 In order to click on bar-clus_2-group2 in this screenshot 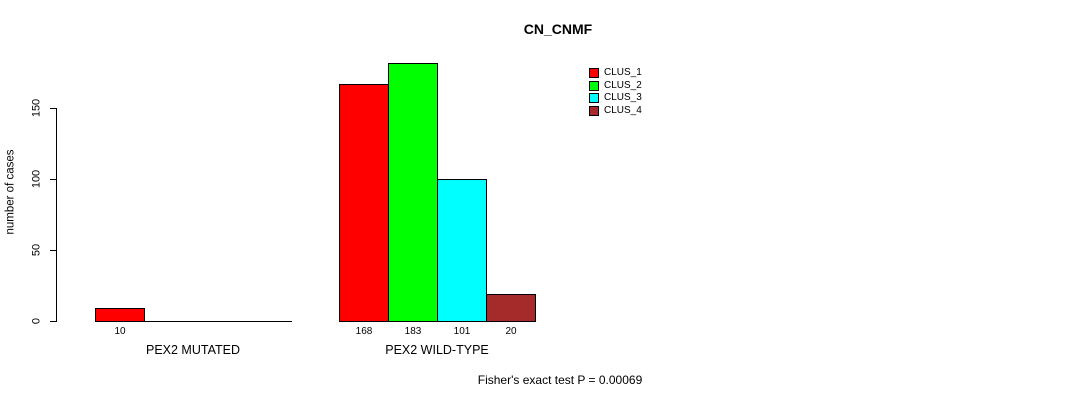, I will do `click(413, 192)`.